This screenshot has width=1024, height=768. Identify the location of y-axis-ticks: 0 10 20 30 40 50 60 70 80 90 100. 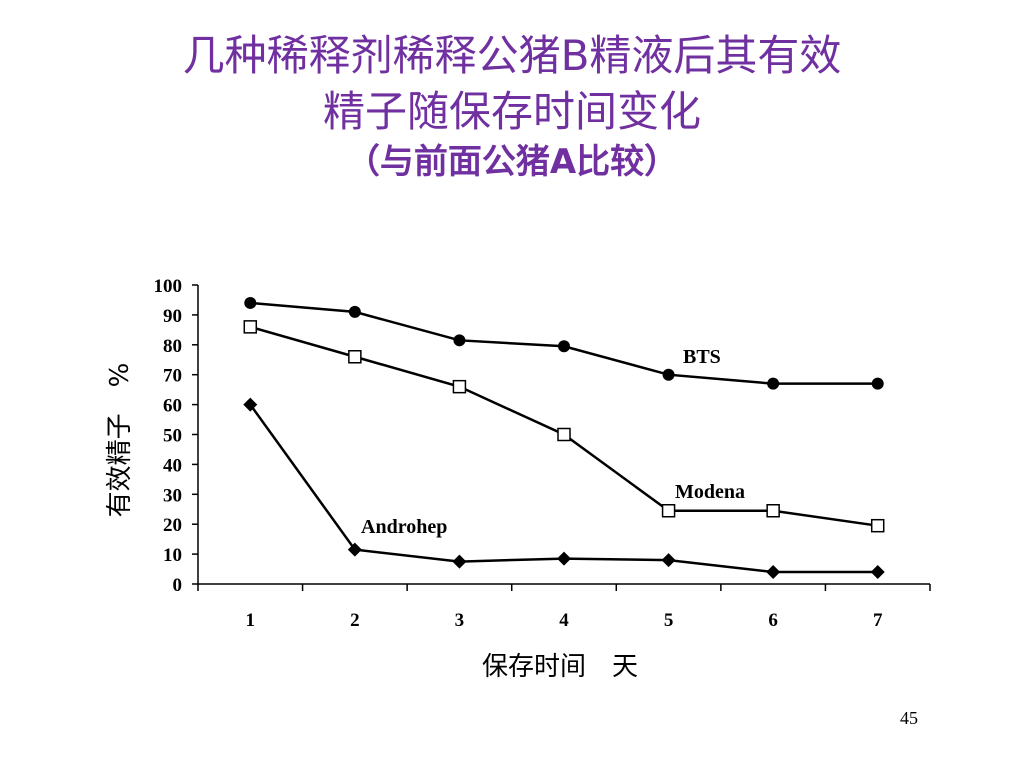
(176, 436).